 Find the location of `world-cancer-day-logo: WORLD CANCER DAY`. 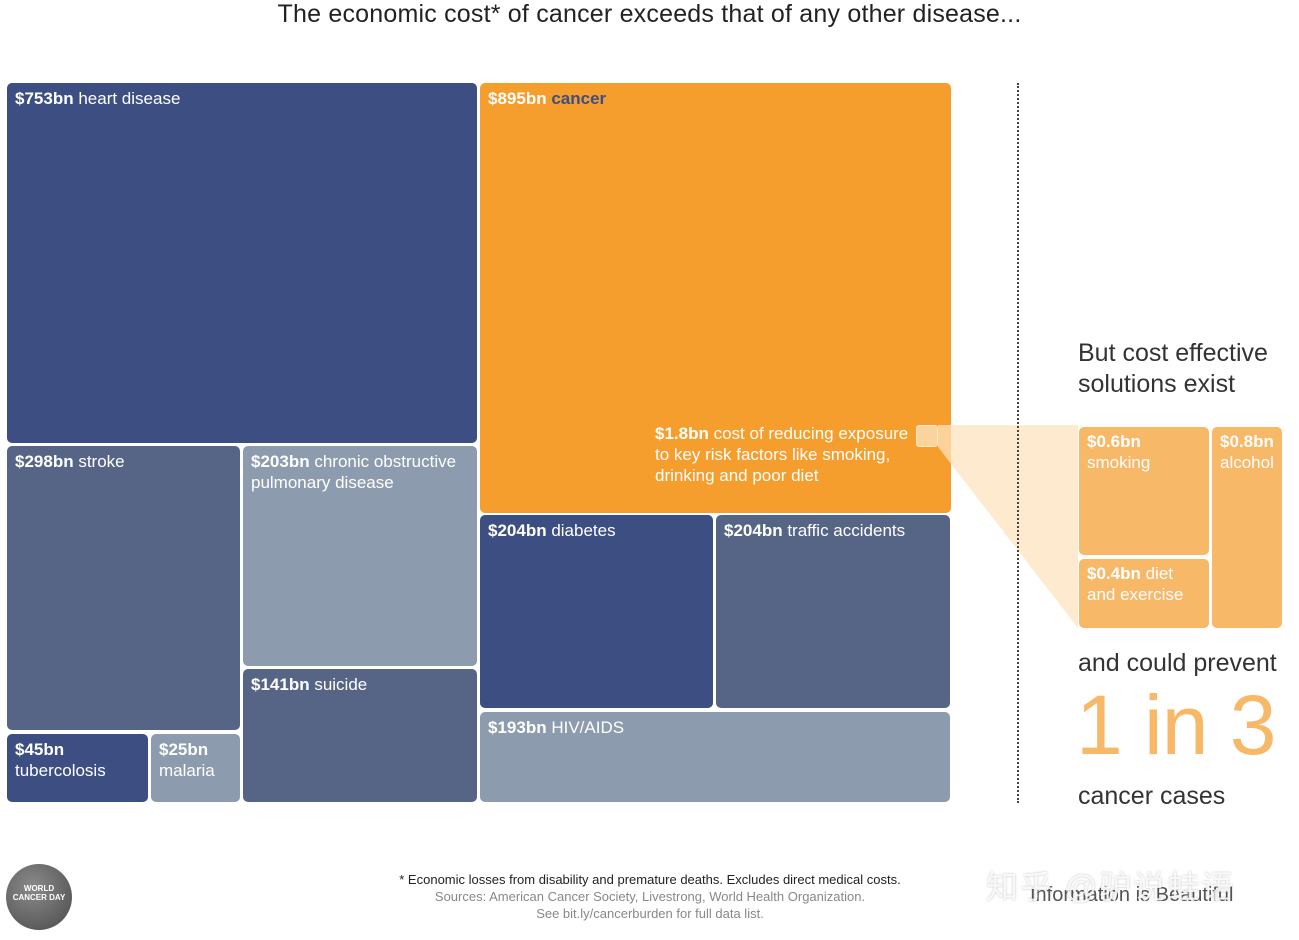

world-cancer-day-logo: WORLD CANCER DAY is located at coordinates (39, 897).